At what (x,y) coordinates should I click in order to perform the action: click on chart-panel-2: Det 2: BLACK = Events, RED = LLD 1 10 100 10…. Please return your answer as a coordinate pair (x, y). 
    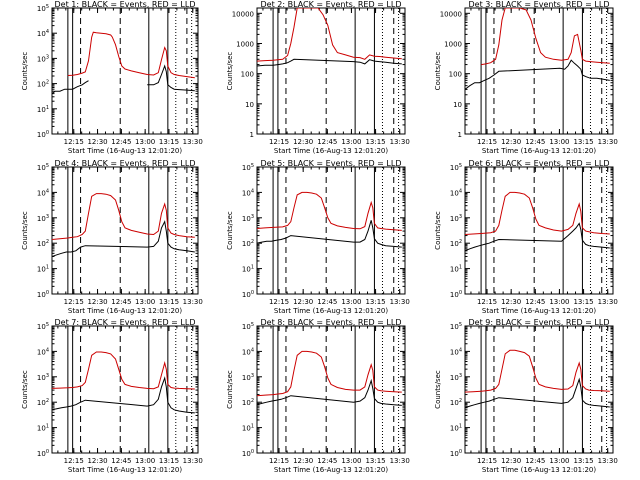
    Looking at the image, I should click on (318, 77).